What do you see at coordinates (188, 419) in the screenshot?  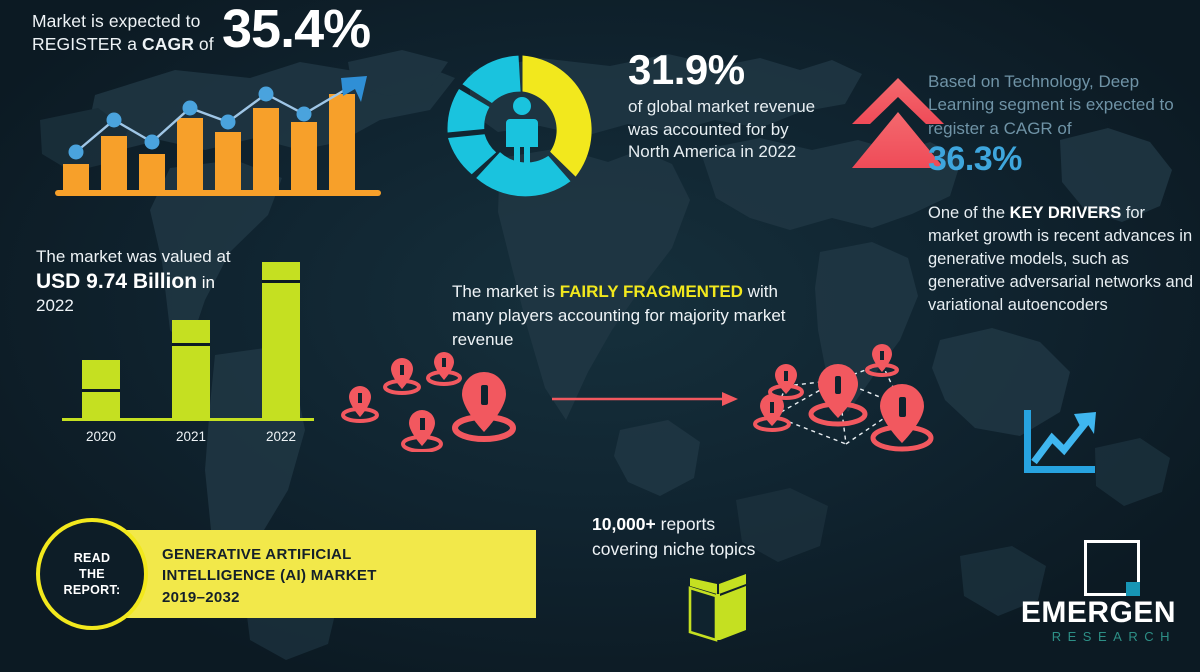 I see `green-chart-baseline` at bounding box center [188, 419].